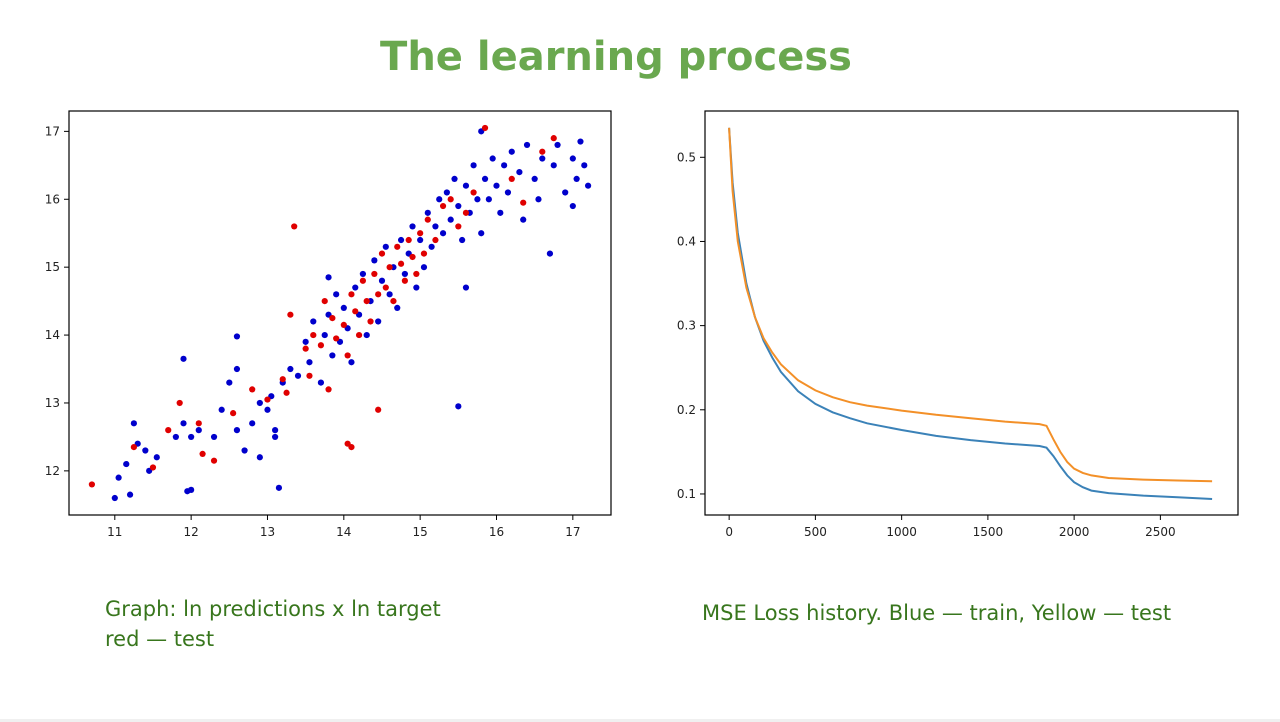 Image resolution: width=1280 pixels, height=722 pixels. Describe the element at coordinates (729, 532) in the screenshot. I see `x-tick-label: 0` at that location.